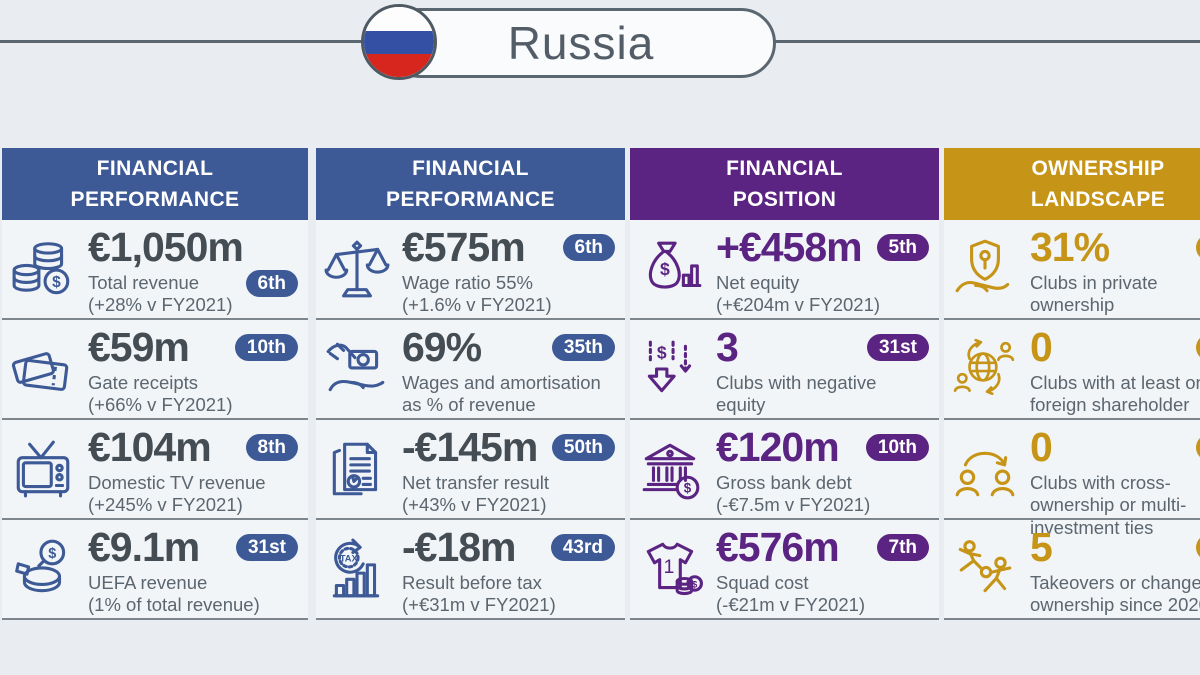  I want to click on stat-value: 5, so click(1041, 547).